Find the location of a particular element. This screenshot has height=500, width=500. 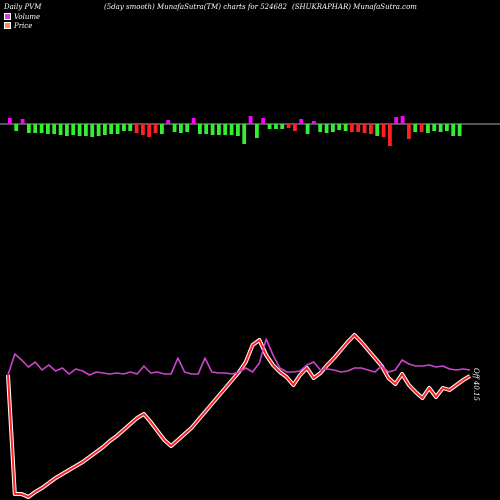

legend-swatch-volume is located at coordinates (7, 16).